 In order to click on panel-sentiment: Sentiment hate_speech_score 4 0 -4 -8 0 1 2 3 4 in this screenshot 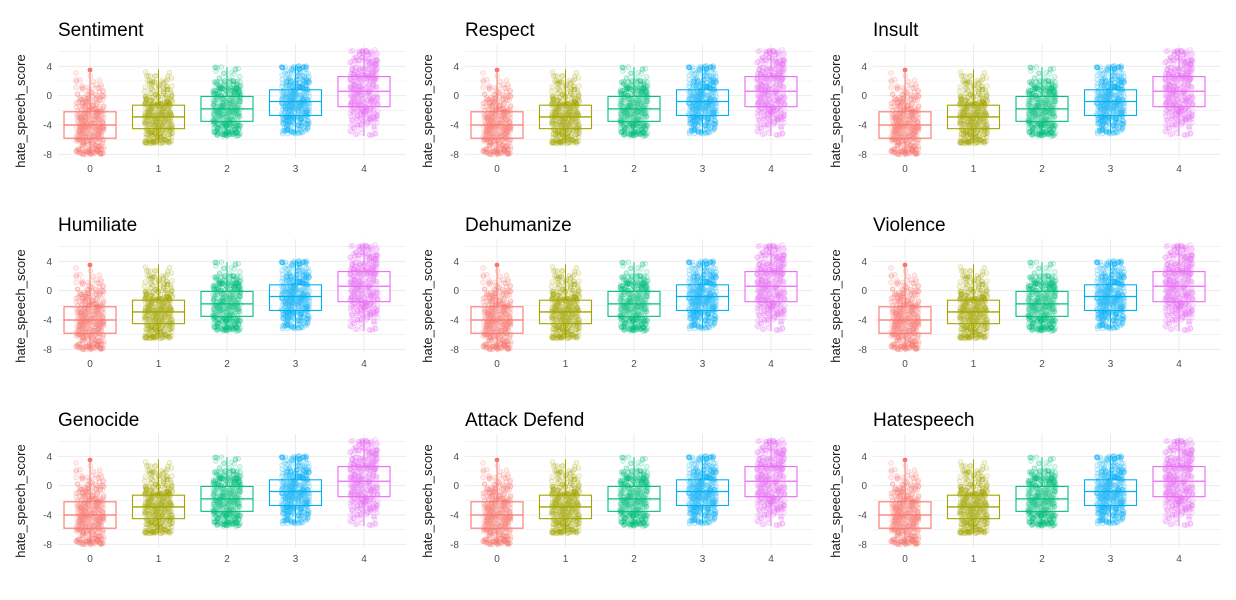, I will do `click(210, 103)`.